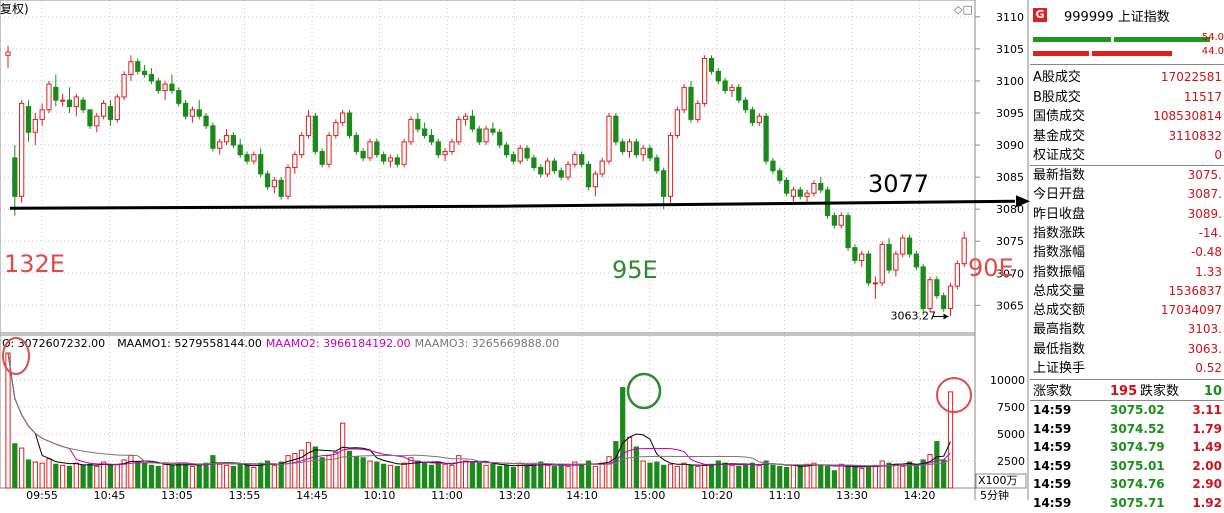 The height and width of the screenshot is (513, 1224). I want to click on g-badge: G, so click(1040, 15).